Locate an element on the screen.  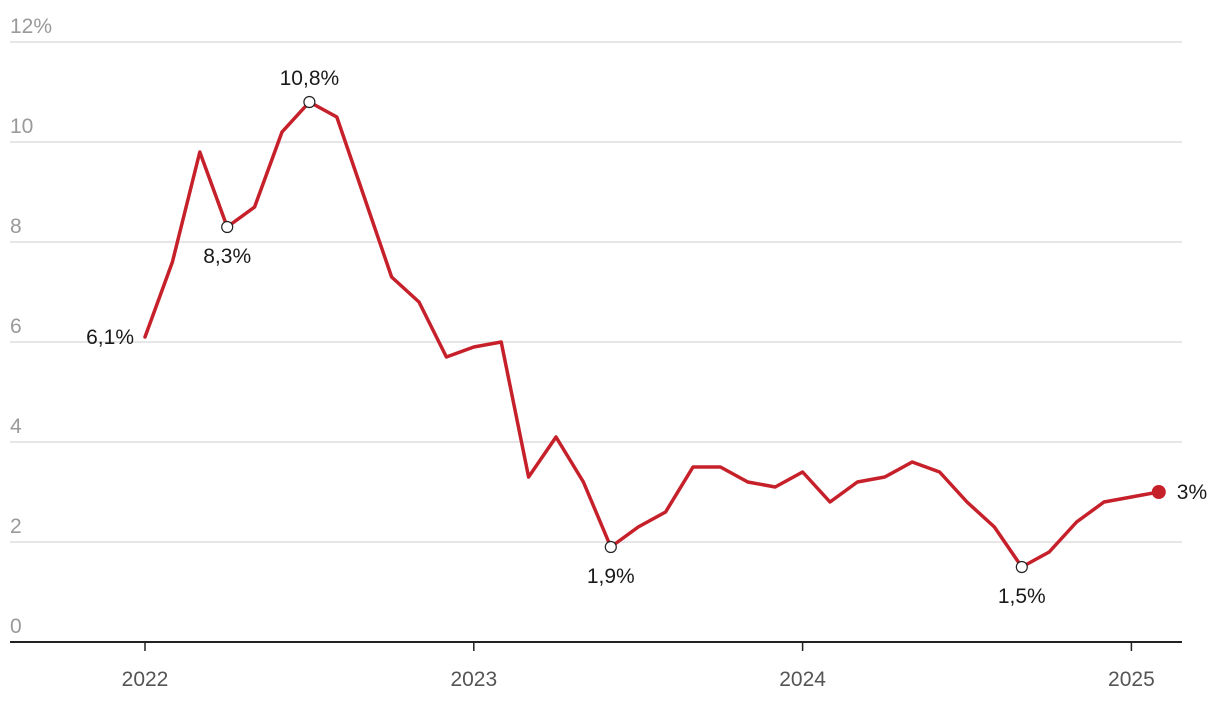
y-tick-label: 4 is located at coordinates (16, 426).